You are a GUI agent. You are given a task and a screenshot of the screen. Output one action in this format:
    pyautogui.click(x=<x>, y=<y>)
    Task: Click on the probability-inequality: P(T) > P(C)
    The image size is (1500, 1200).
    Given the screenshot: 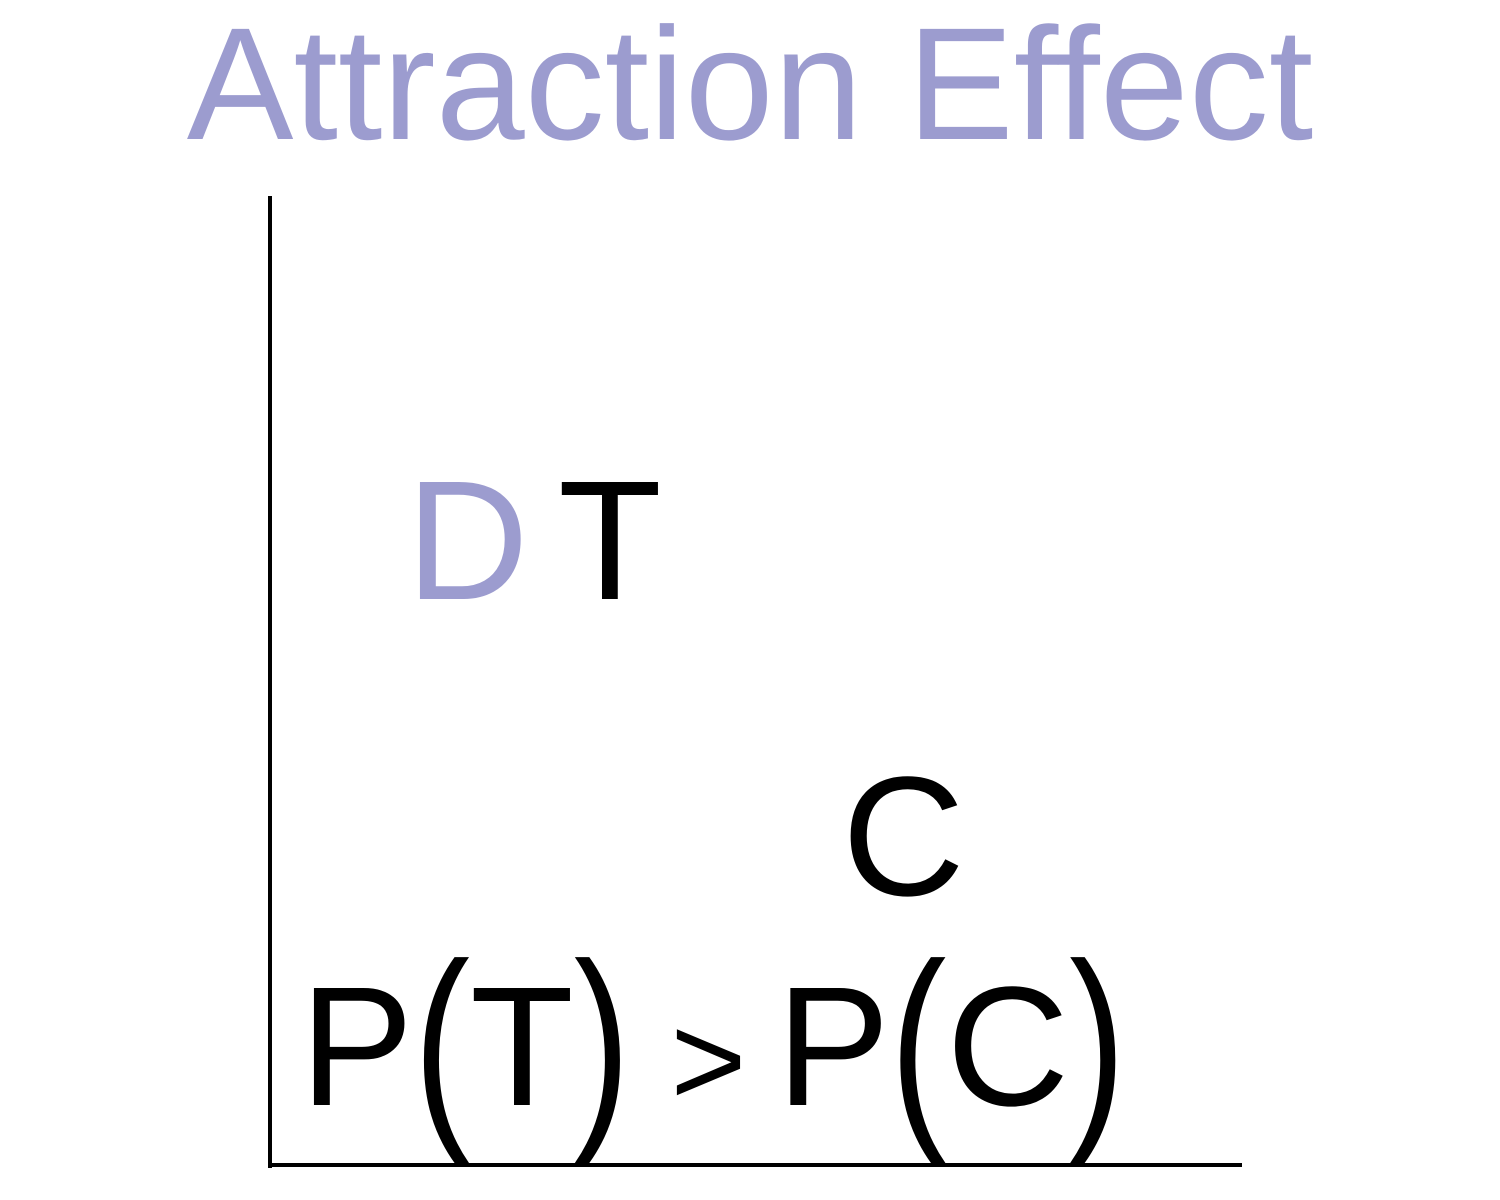 What is the action you would take?
    pyautogui.click(x=713, y=1041)
    